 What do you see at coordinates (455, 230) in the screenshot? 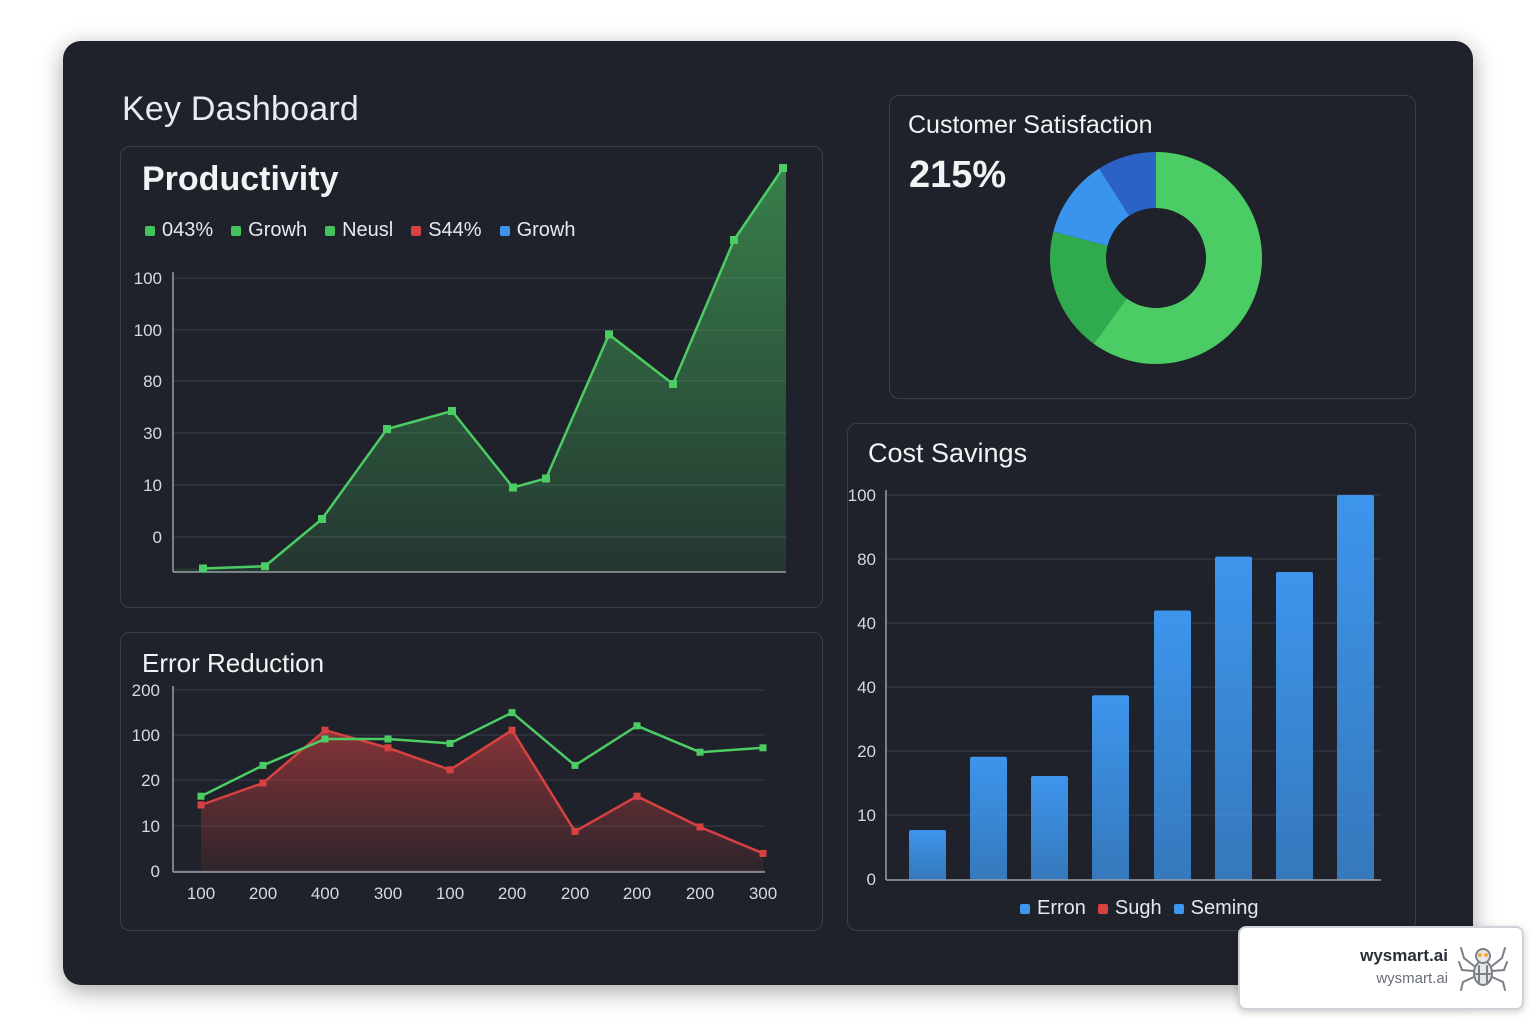
I see `legend-label: S44%` at bounding box center [455, 230].